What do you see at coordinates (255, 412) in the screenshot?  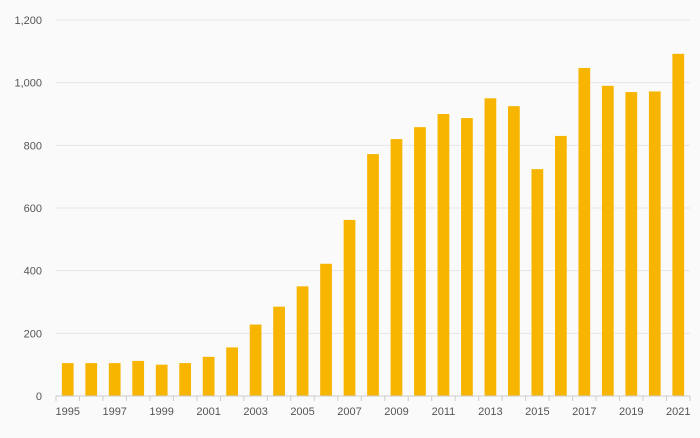 I see `x-tick-label: 2003` at bounding box center [255, 412].